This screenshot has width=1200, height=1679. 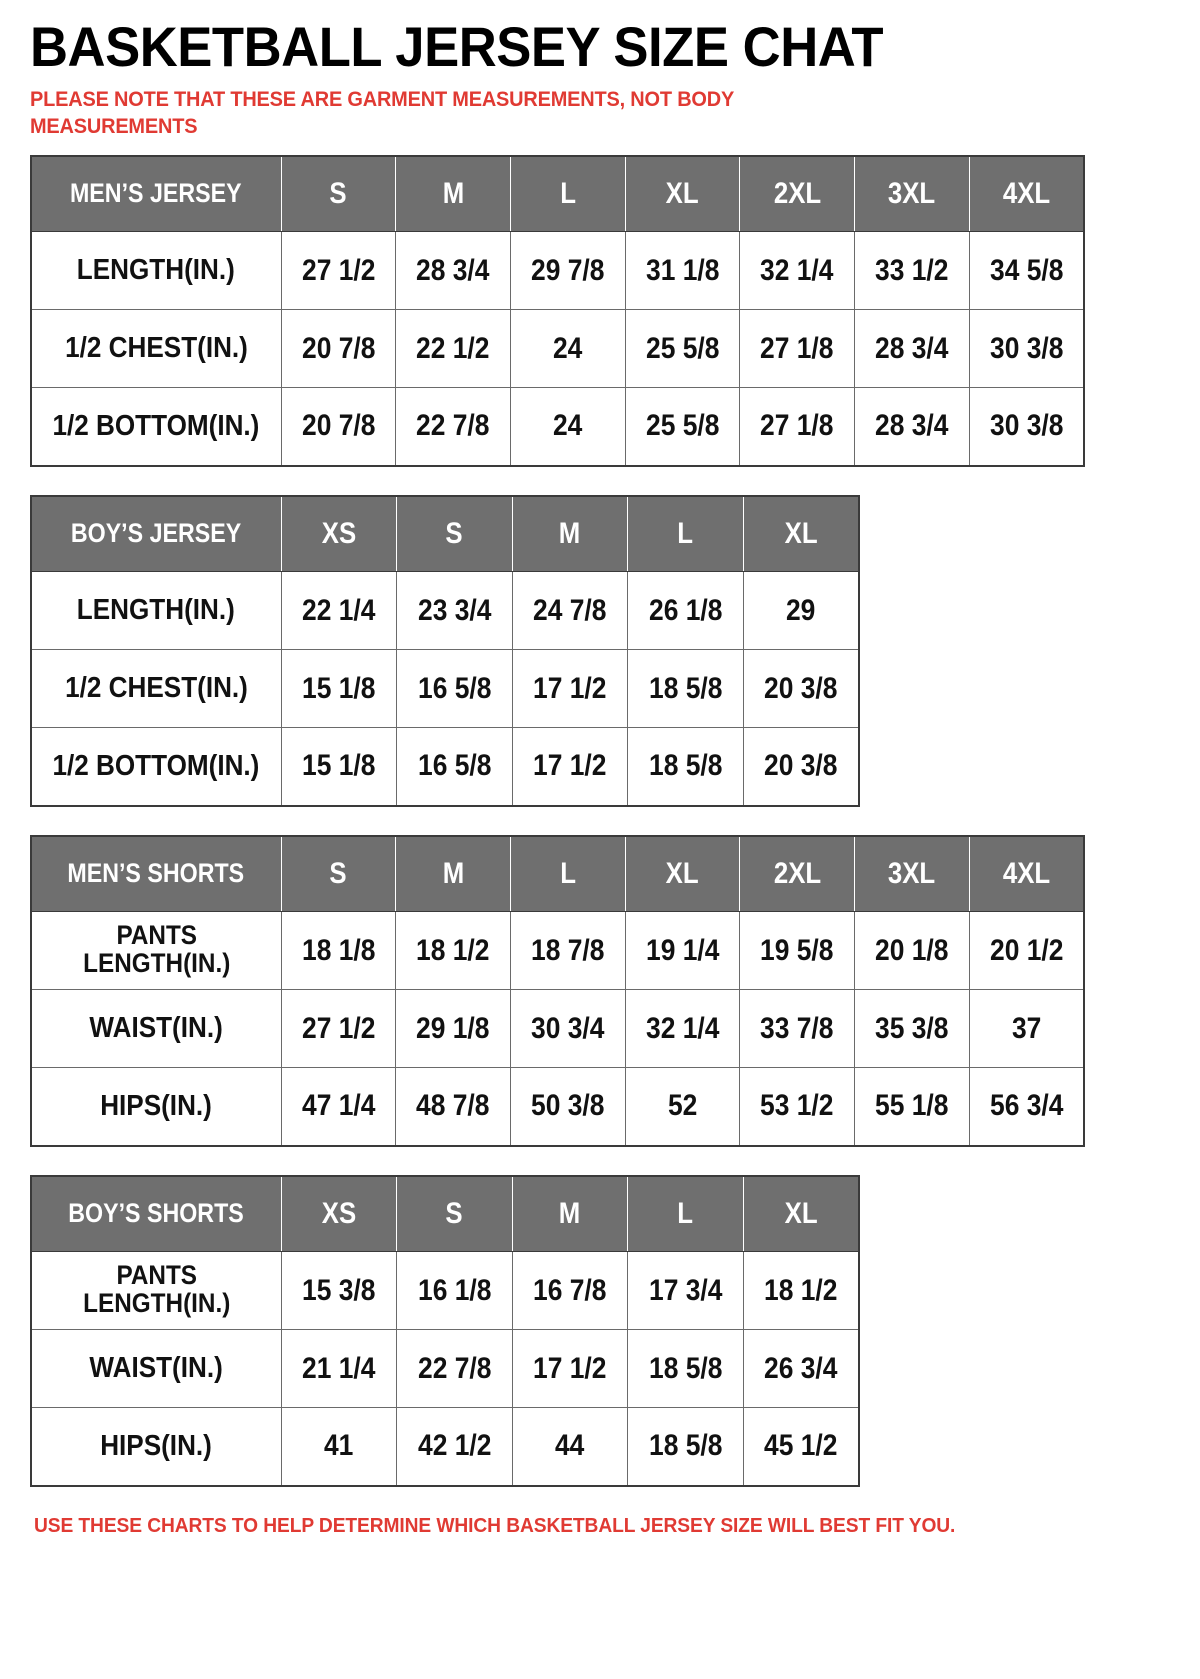 I want to click on measurement-cell: 34 5/8, so click(x=1026, y=271).